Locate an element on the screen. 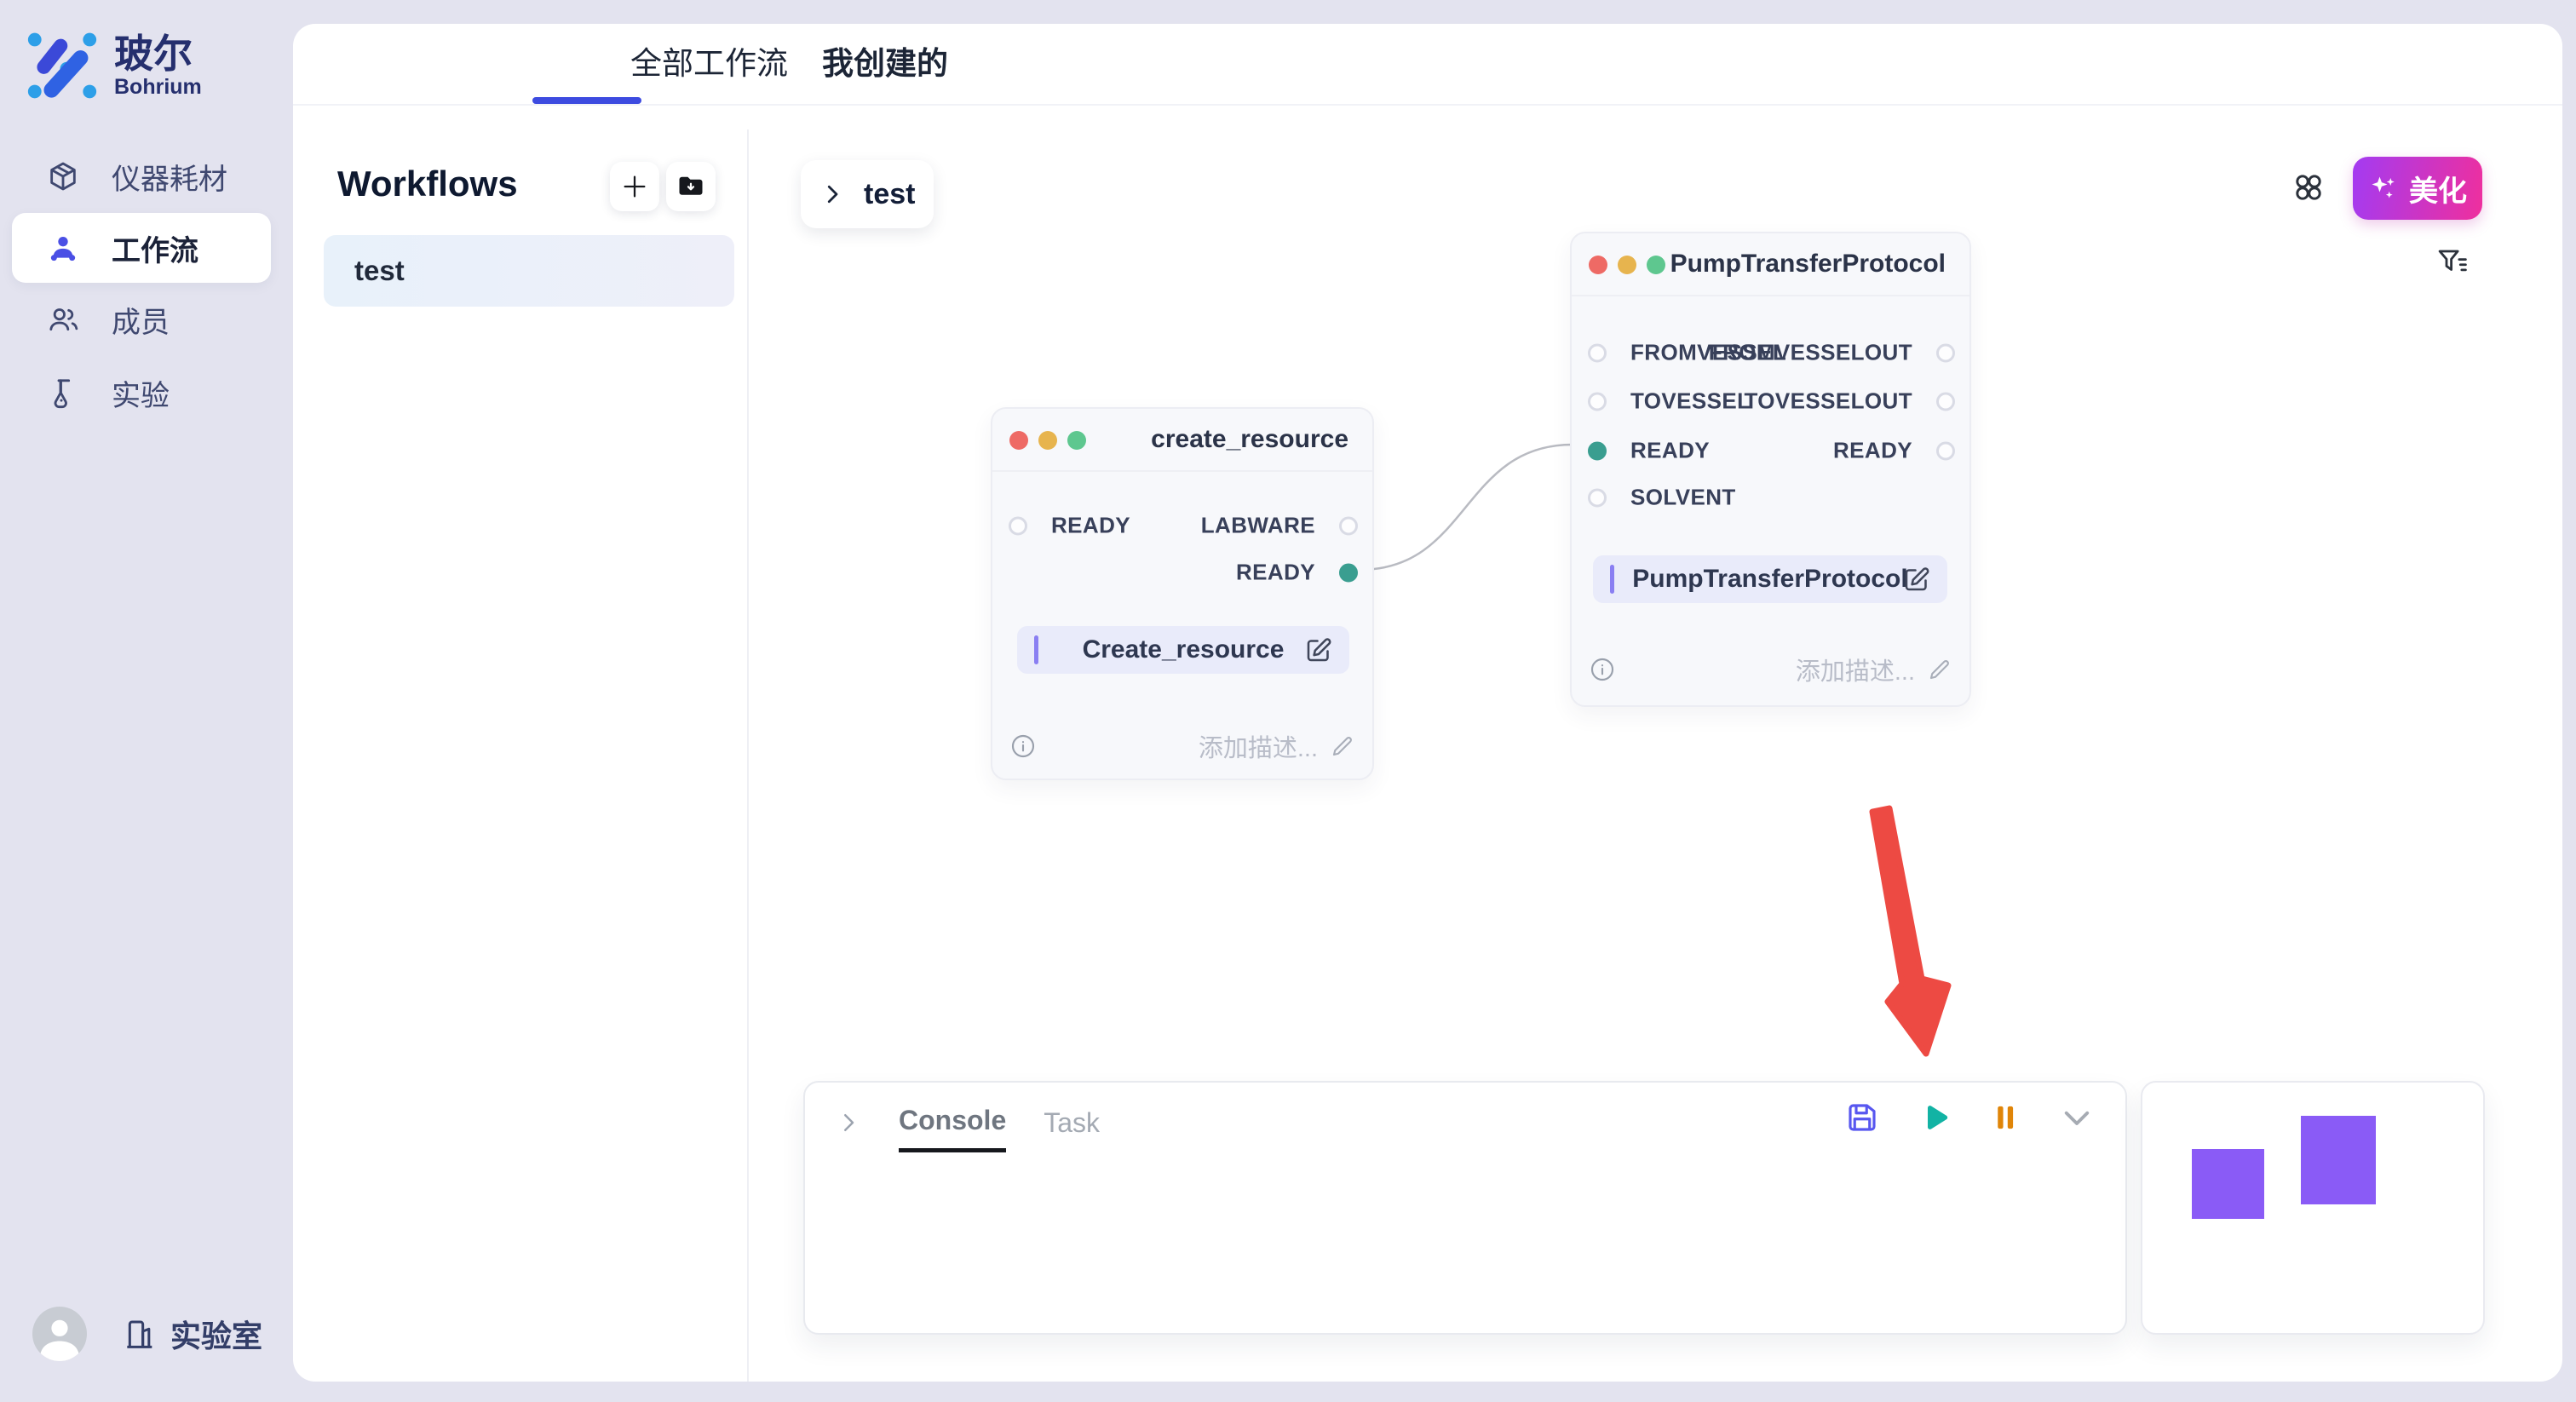 This screenshot has width=2576, height=1402. node-pill: Create_resource is located at coordinates (1183, 650).